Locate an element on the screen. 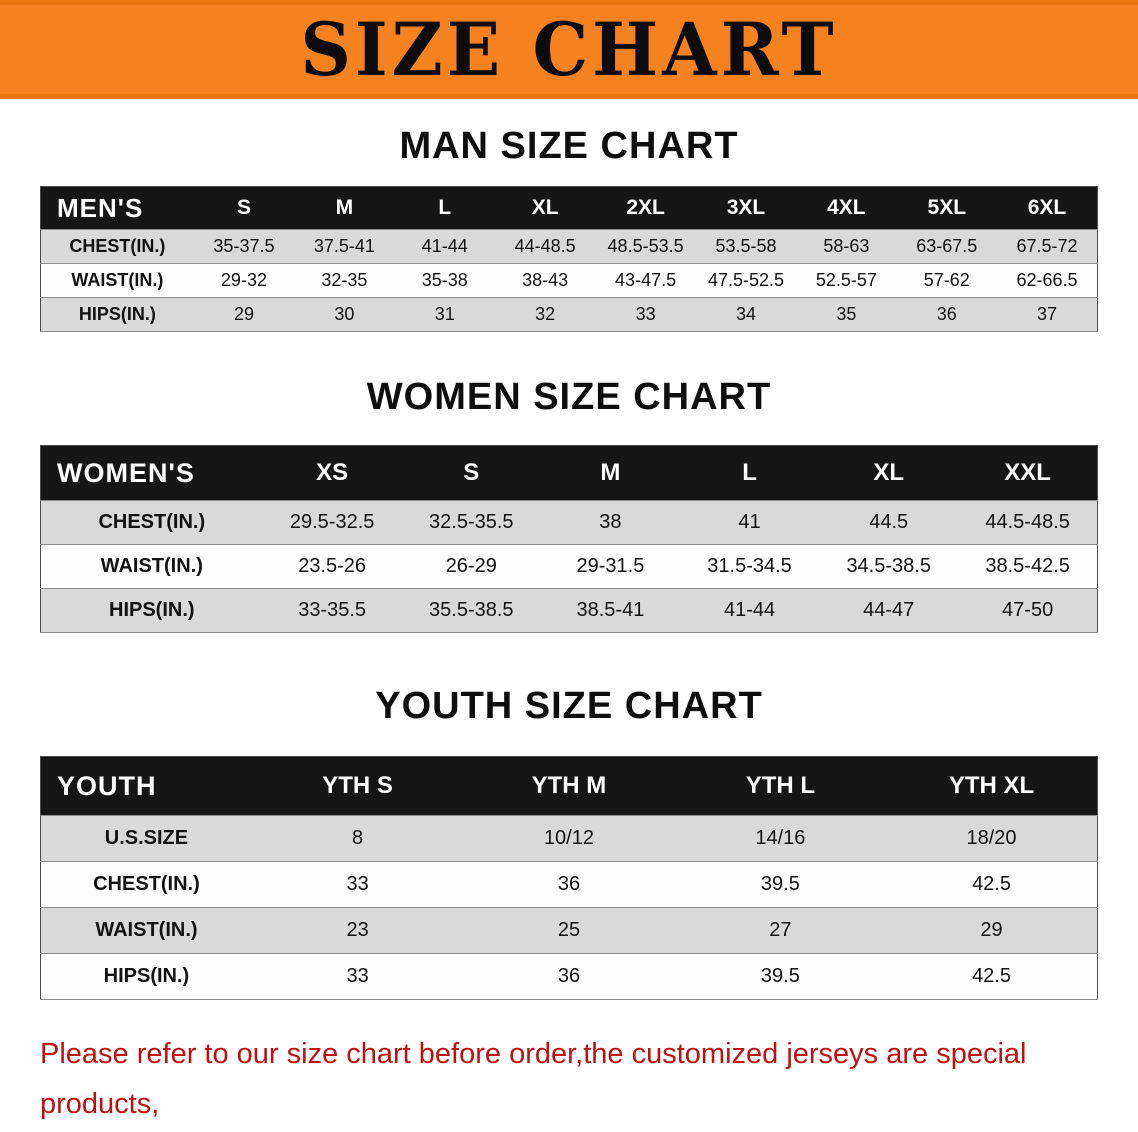  value-cell: 30 is located at coordinates (344, 314).